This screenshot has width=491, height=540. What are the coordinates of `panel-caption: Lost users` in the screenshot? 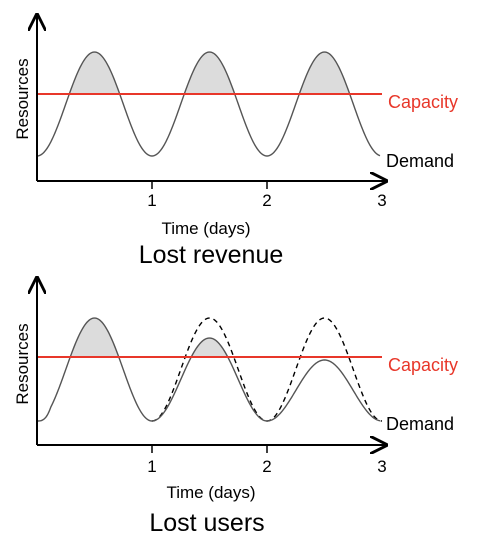 It's located at (206, 523).